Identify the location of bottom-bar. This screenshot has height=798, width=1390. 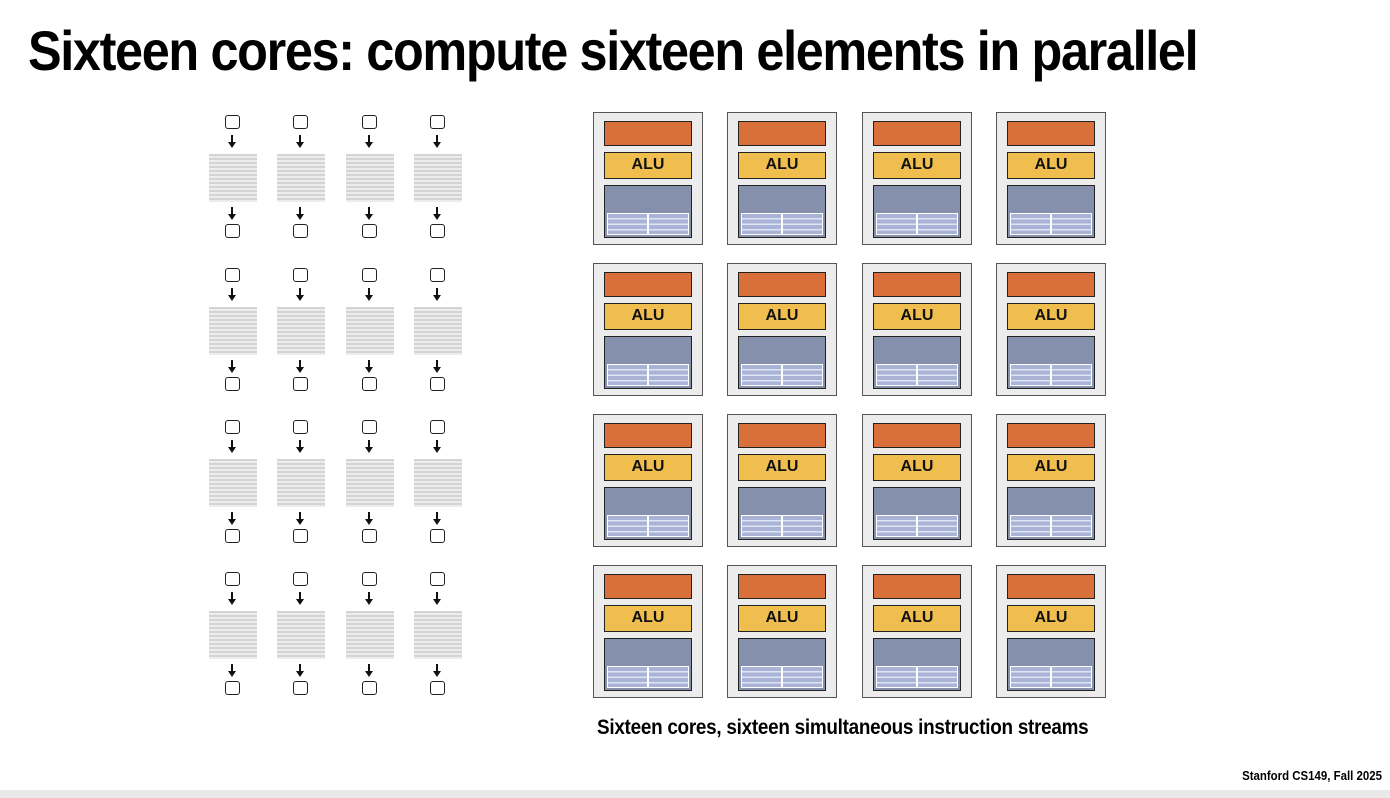
(695, 794).